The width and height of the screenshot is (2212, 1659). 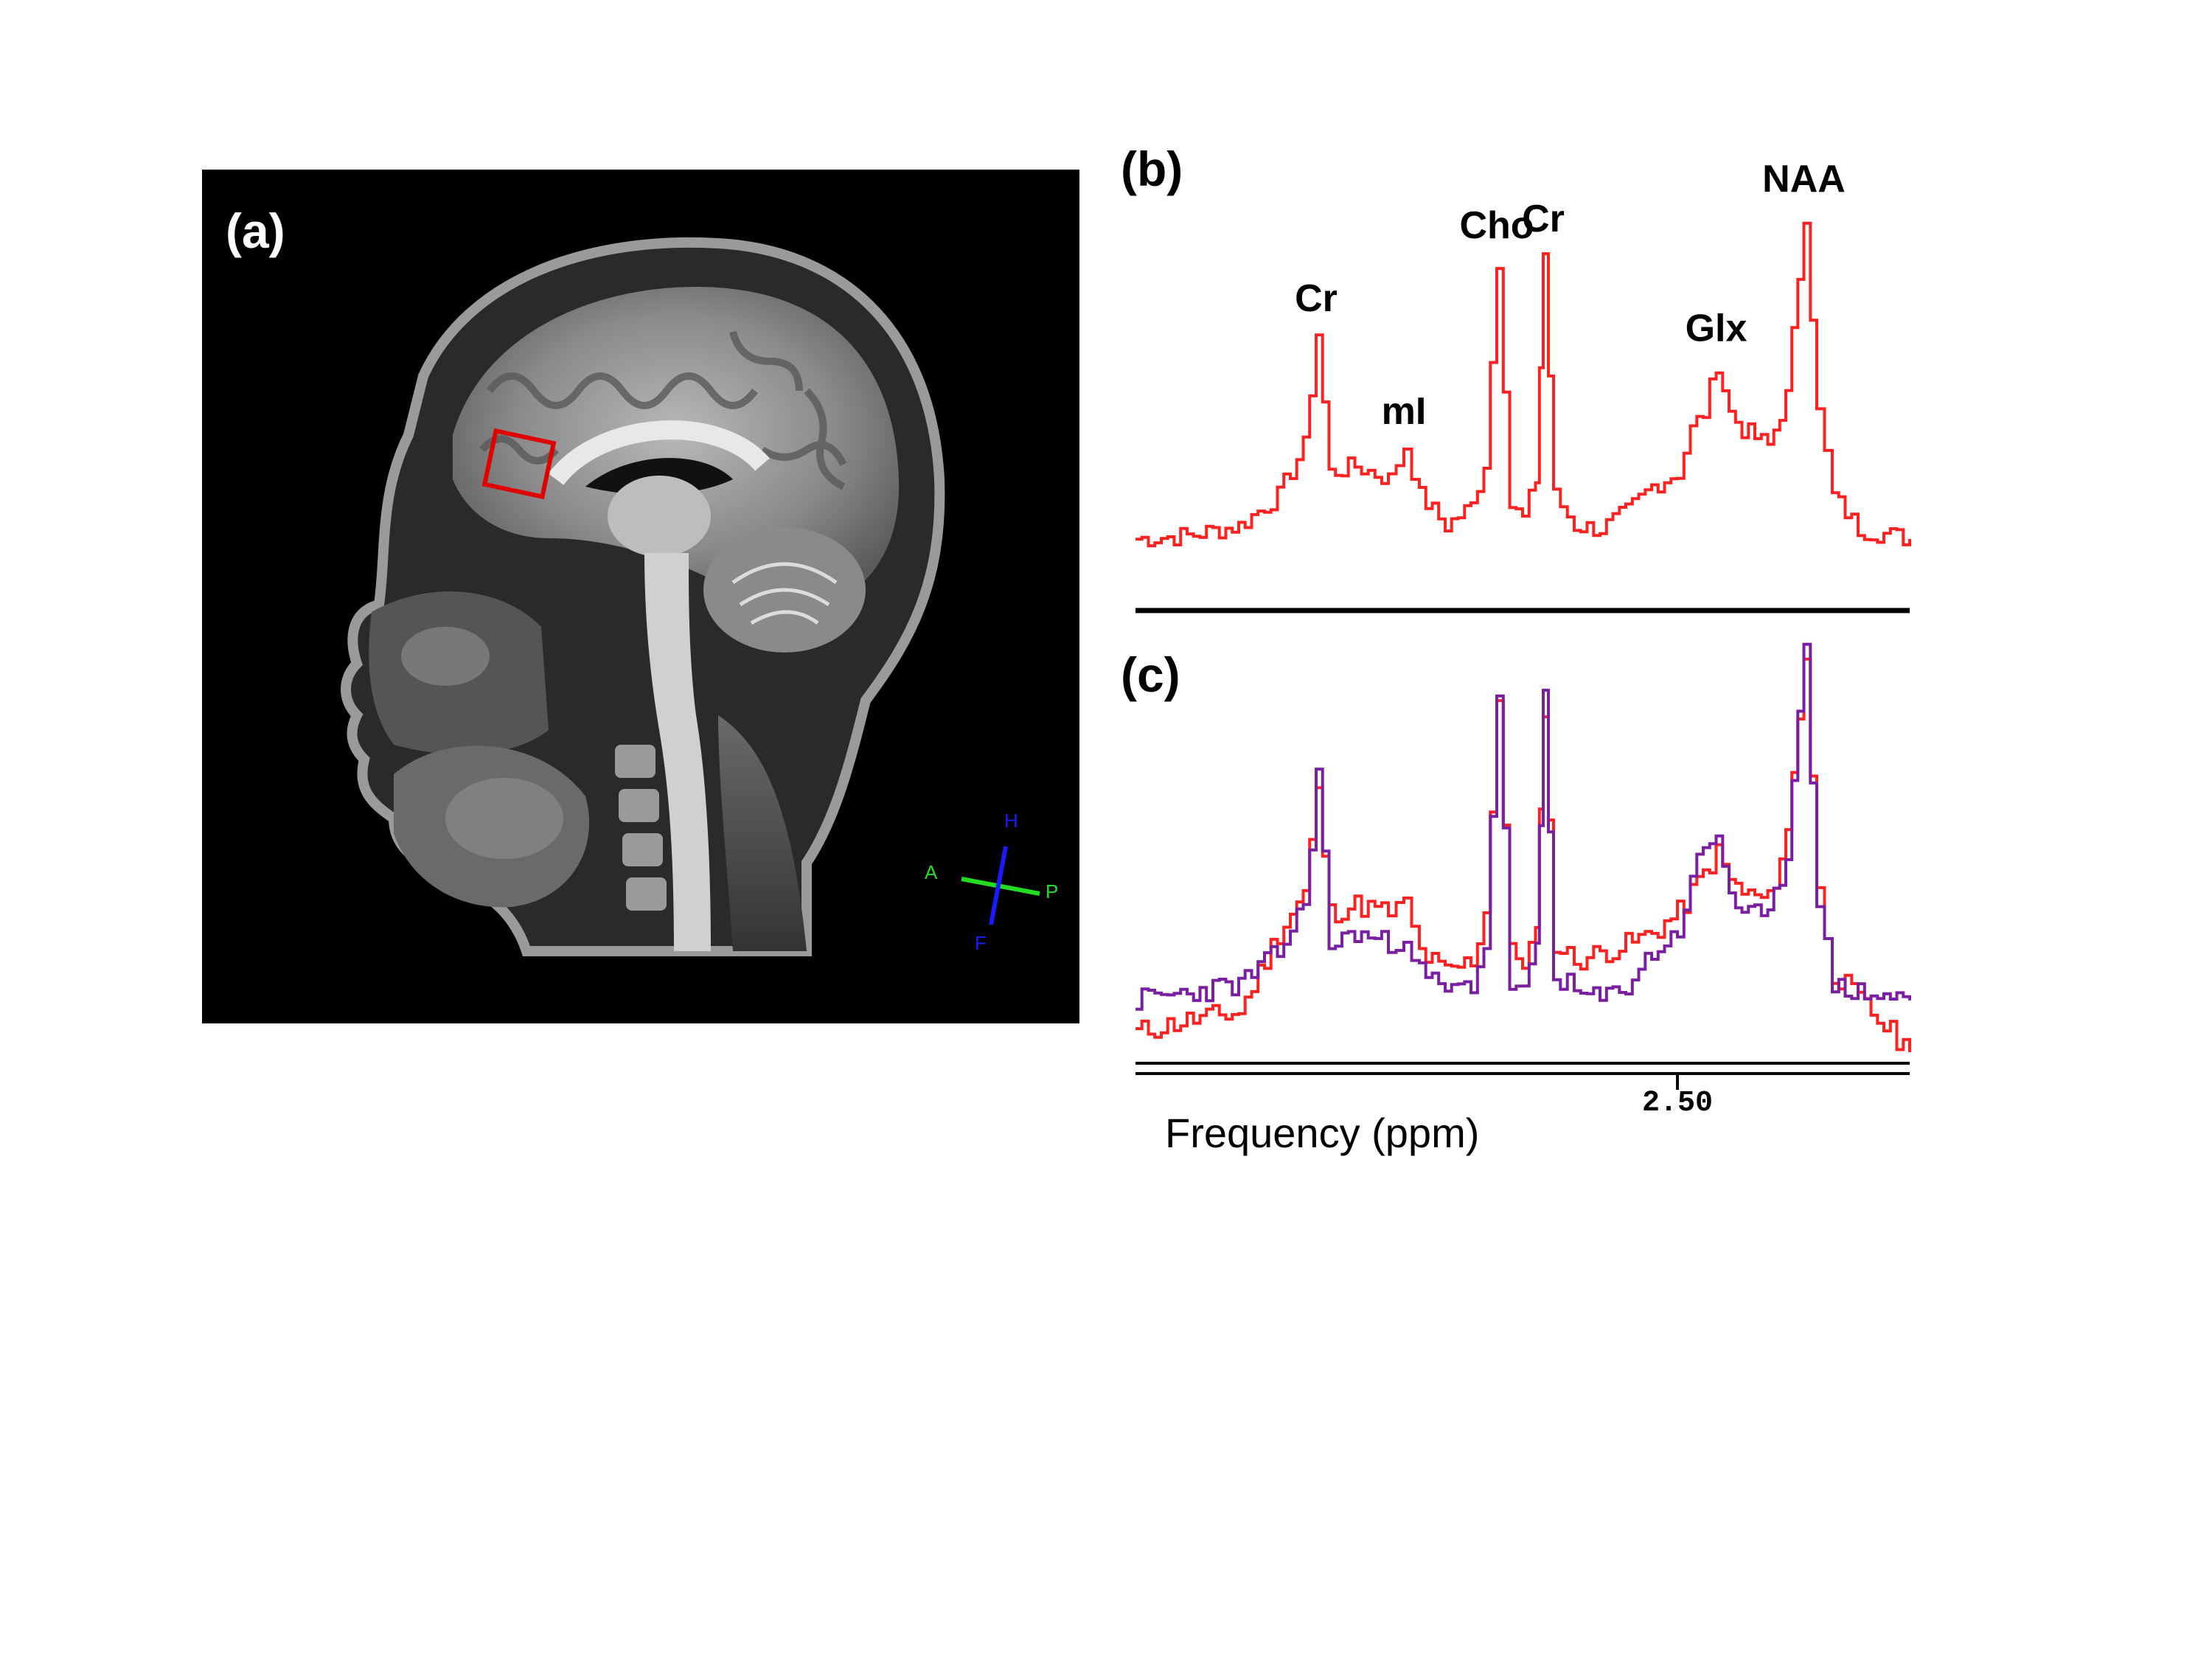 What do you see at coordinates (1152, 169) in the screenshot?
I see `panel-b-label: (b)` at bounding box center [1152, 169].